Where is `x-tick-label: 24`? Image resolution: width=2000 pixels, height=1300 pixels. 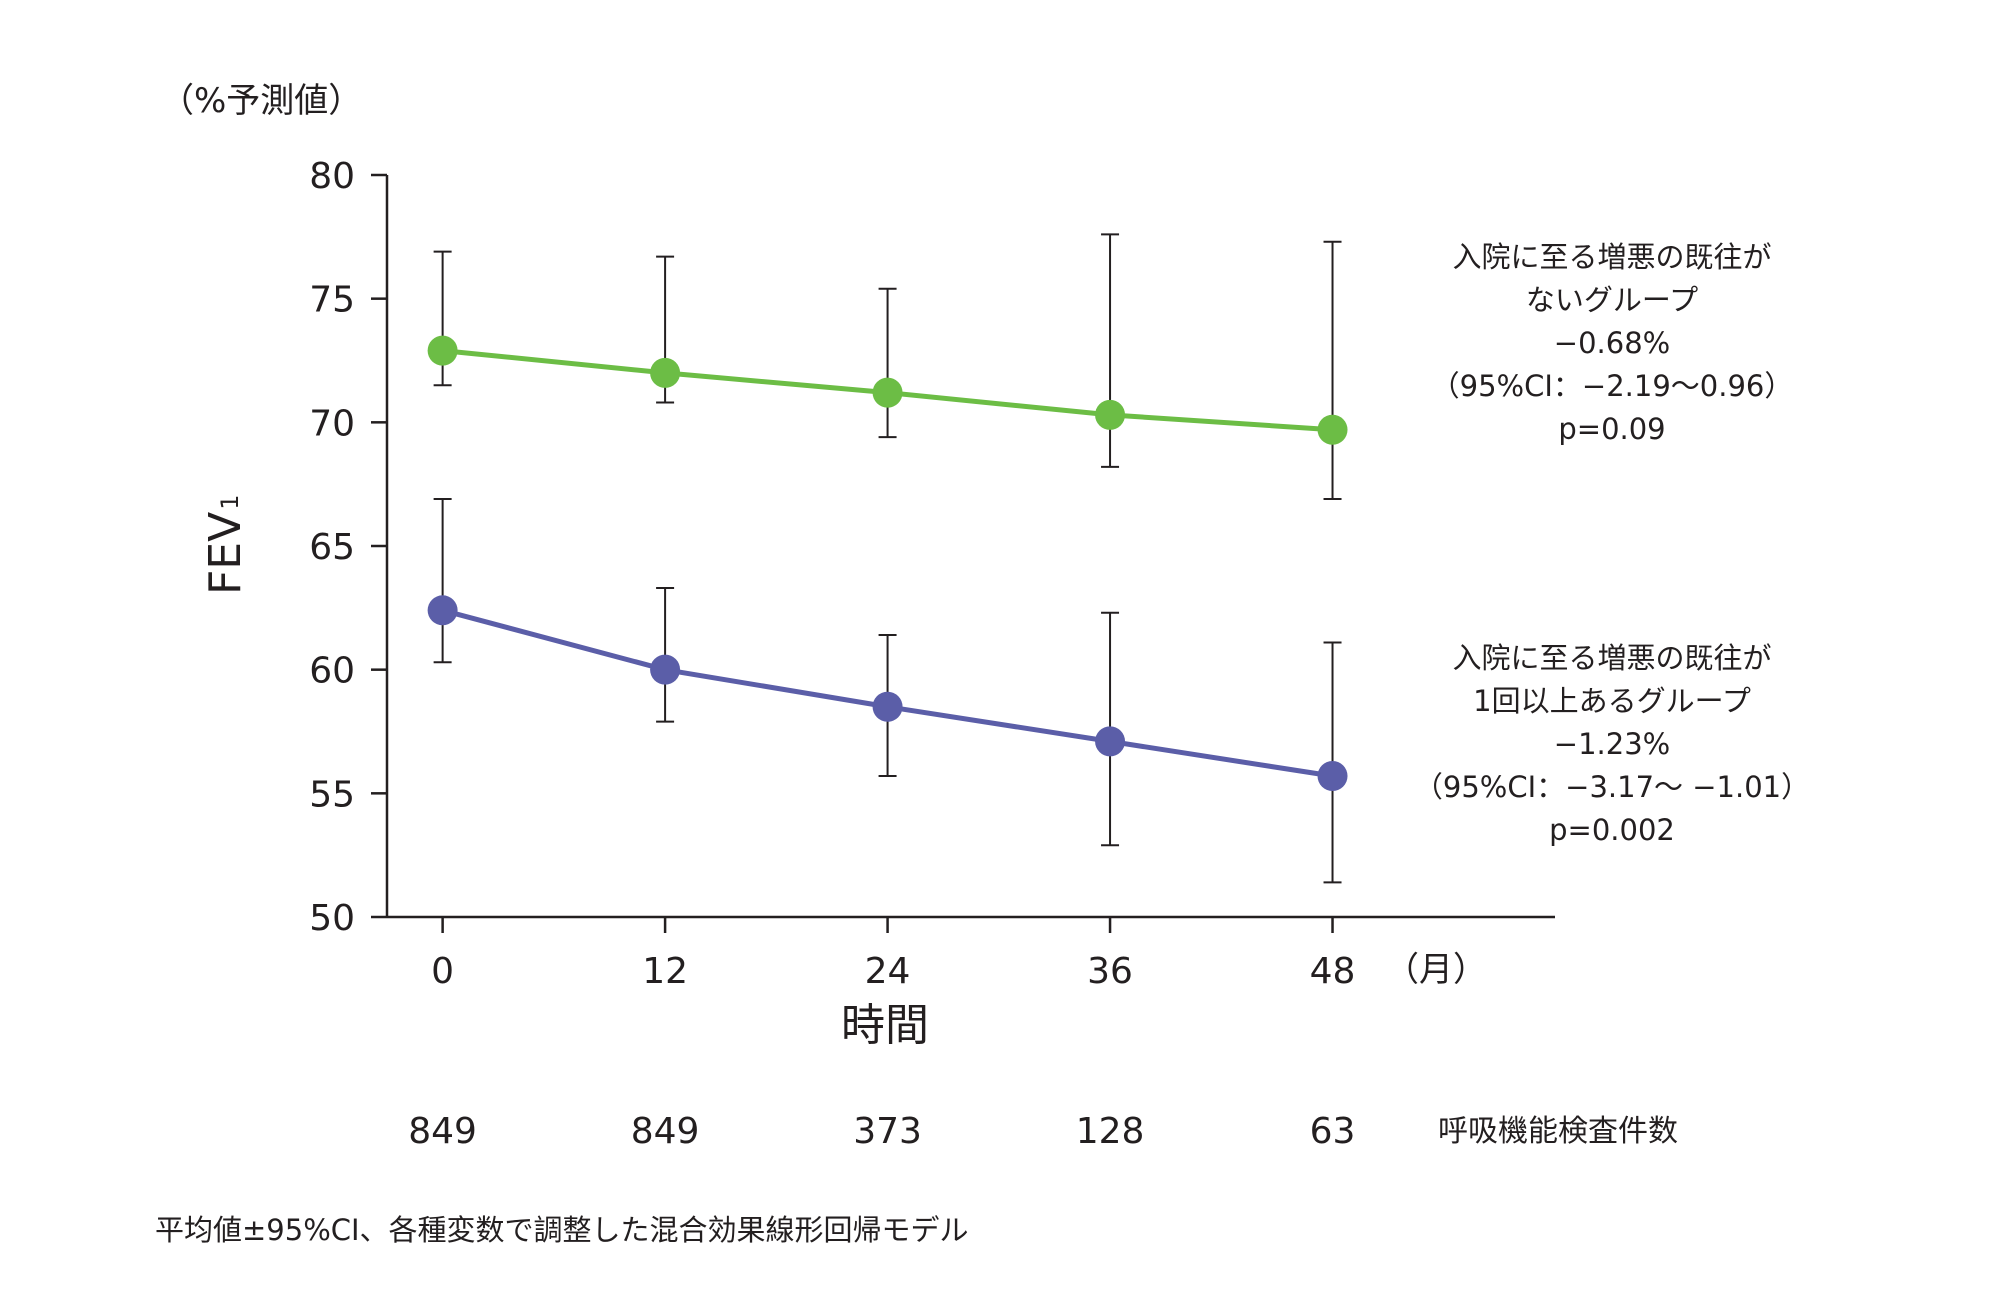 x-tick-label: 24 is located at coordinates (888, 971).